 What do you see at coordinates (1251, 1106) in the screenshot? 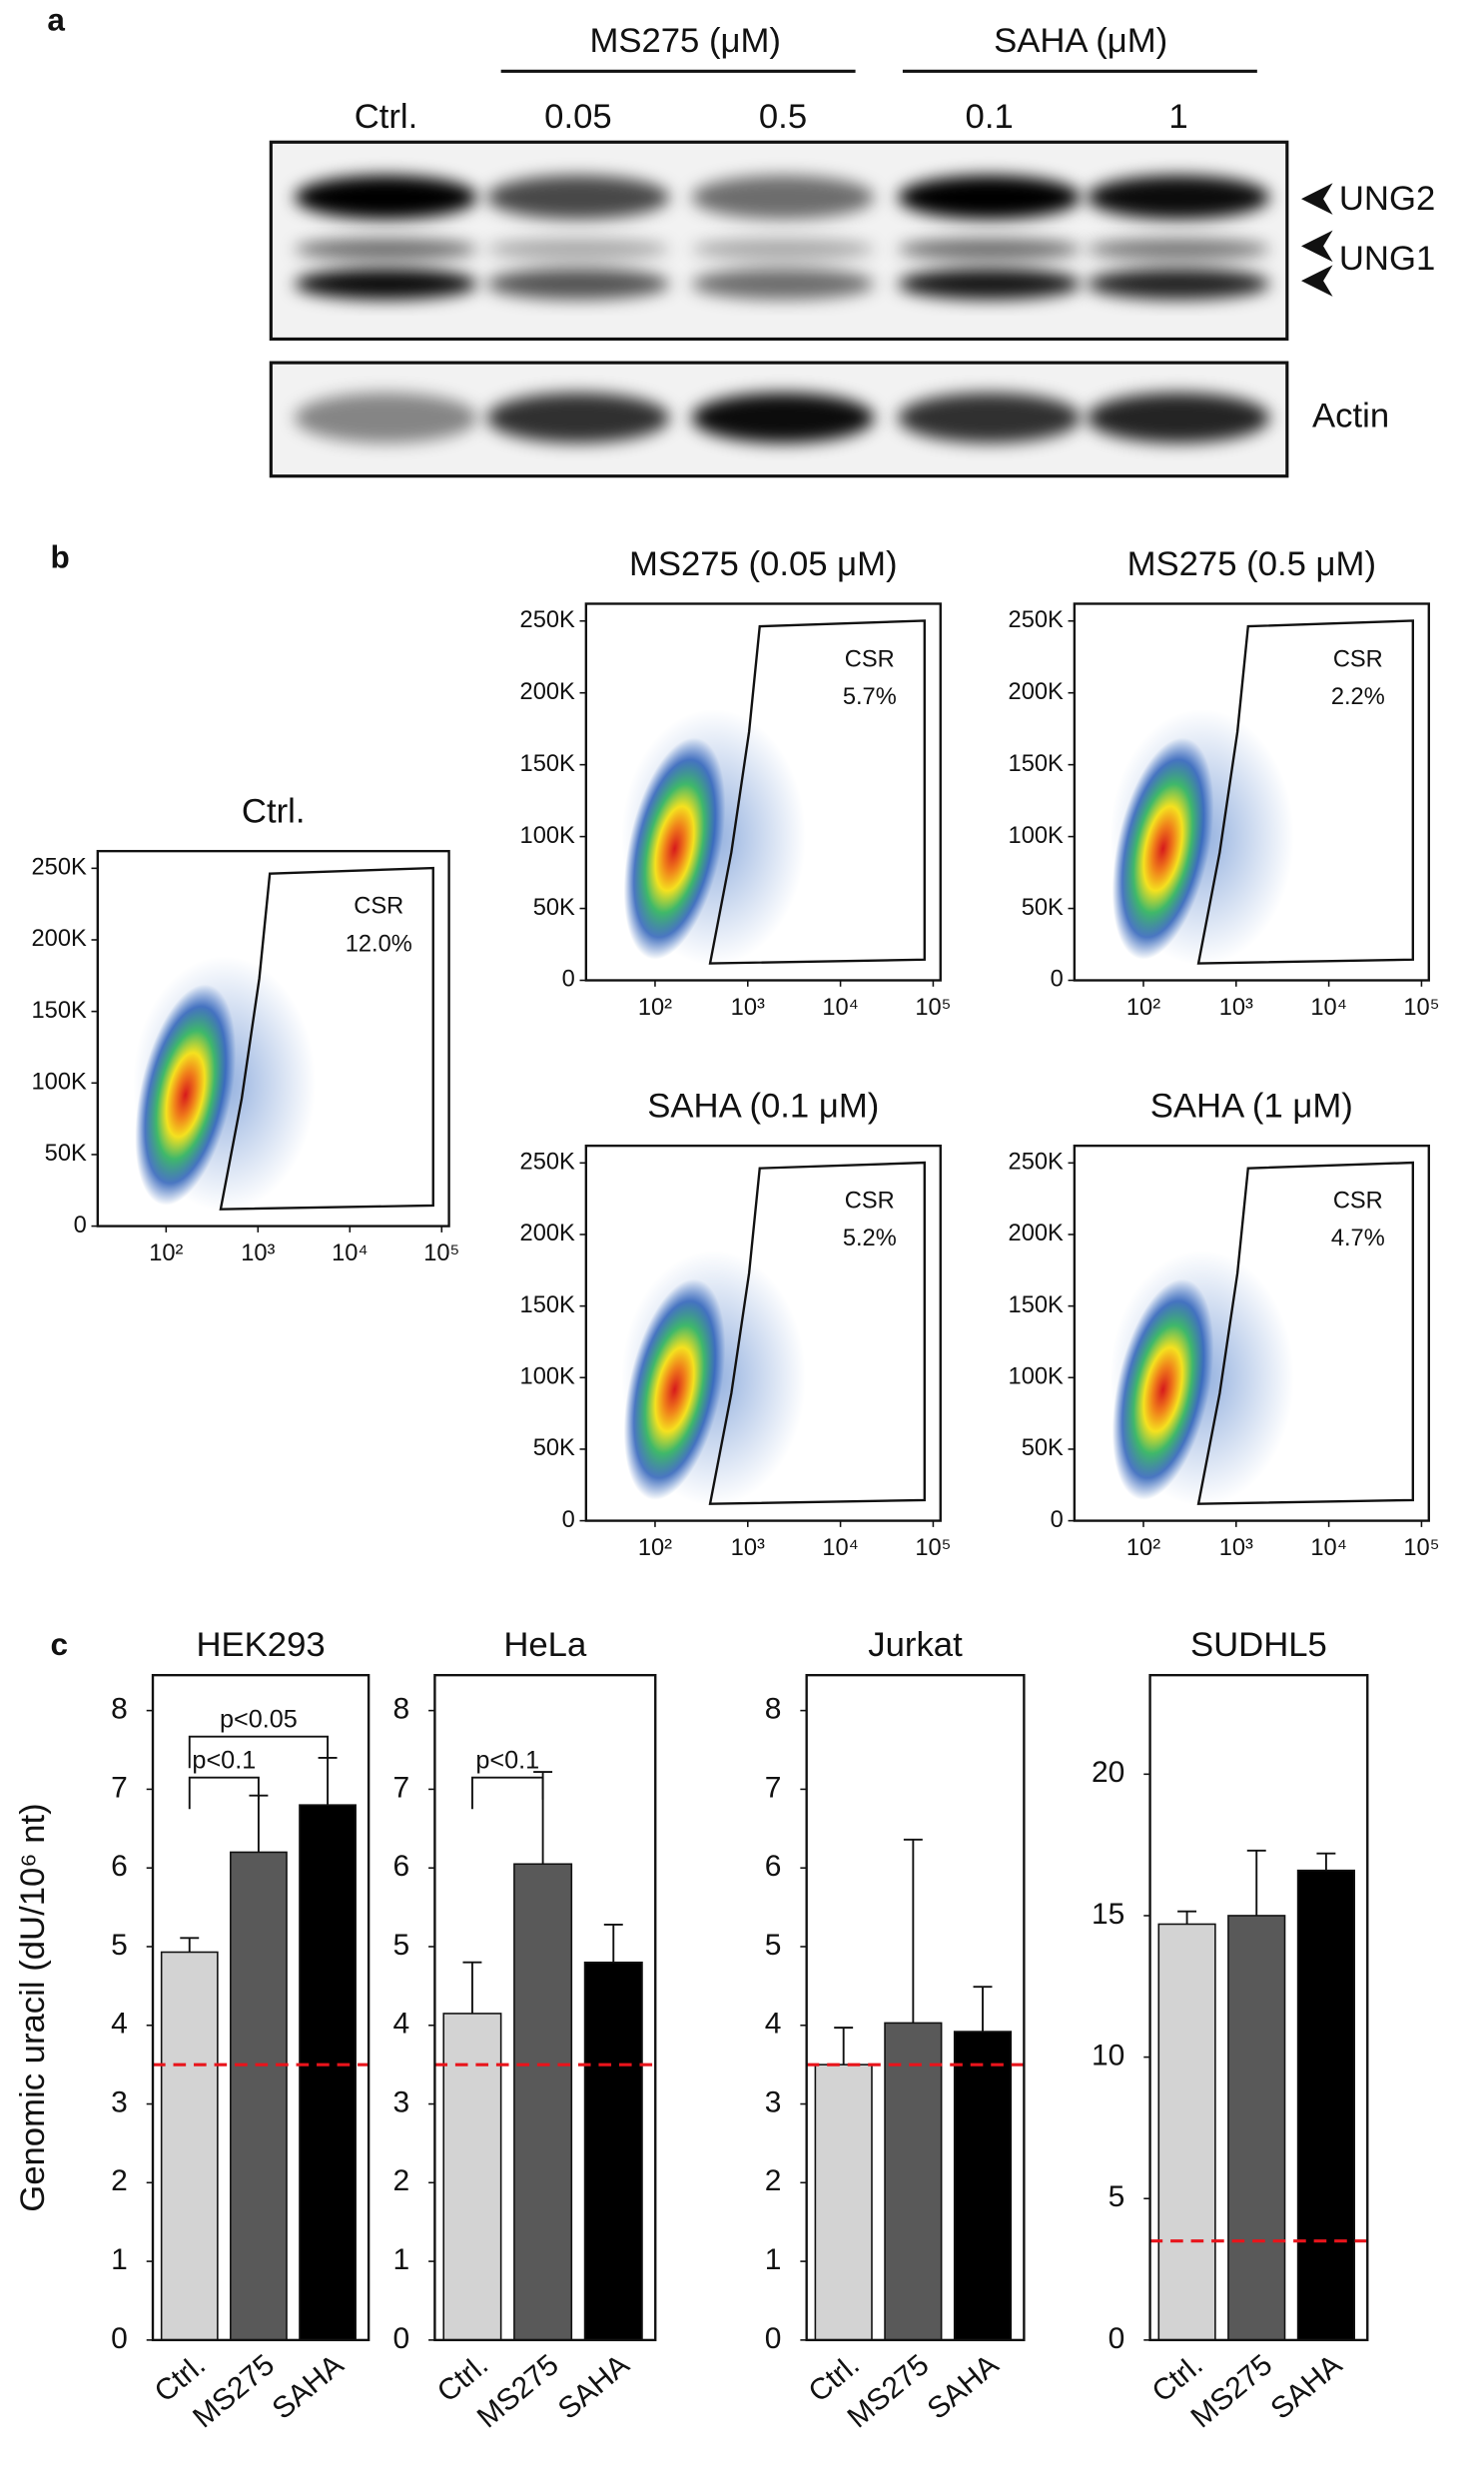
I see `plot-title: SAHA (1 μM)` at bounding box center [1251, 1106].